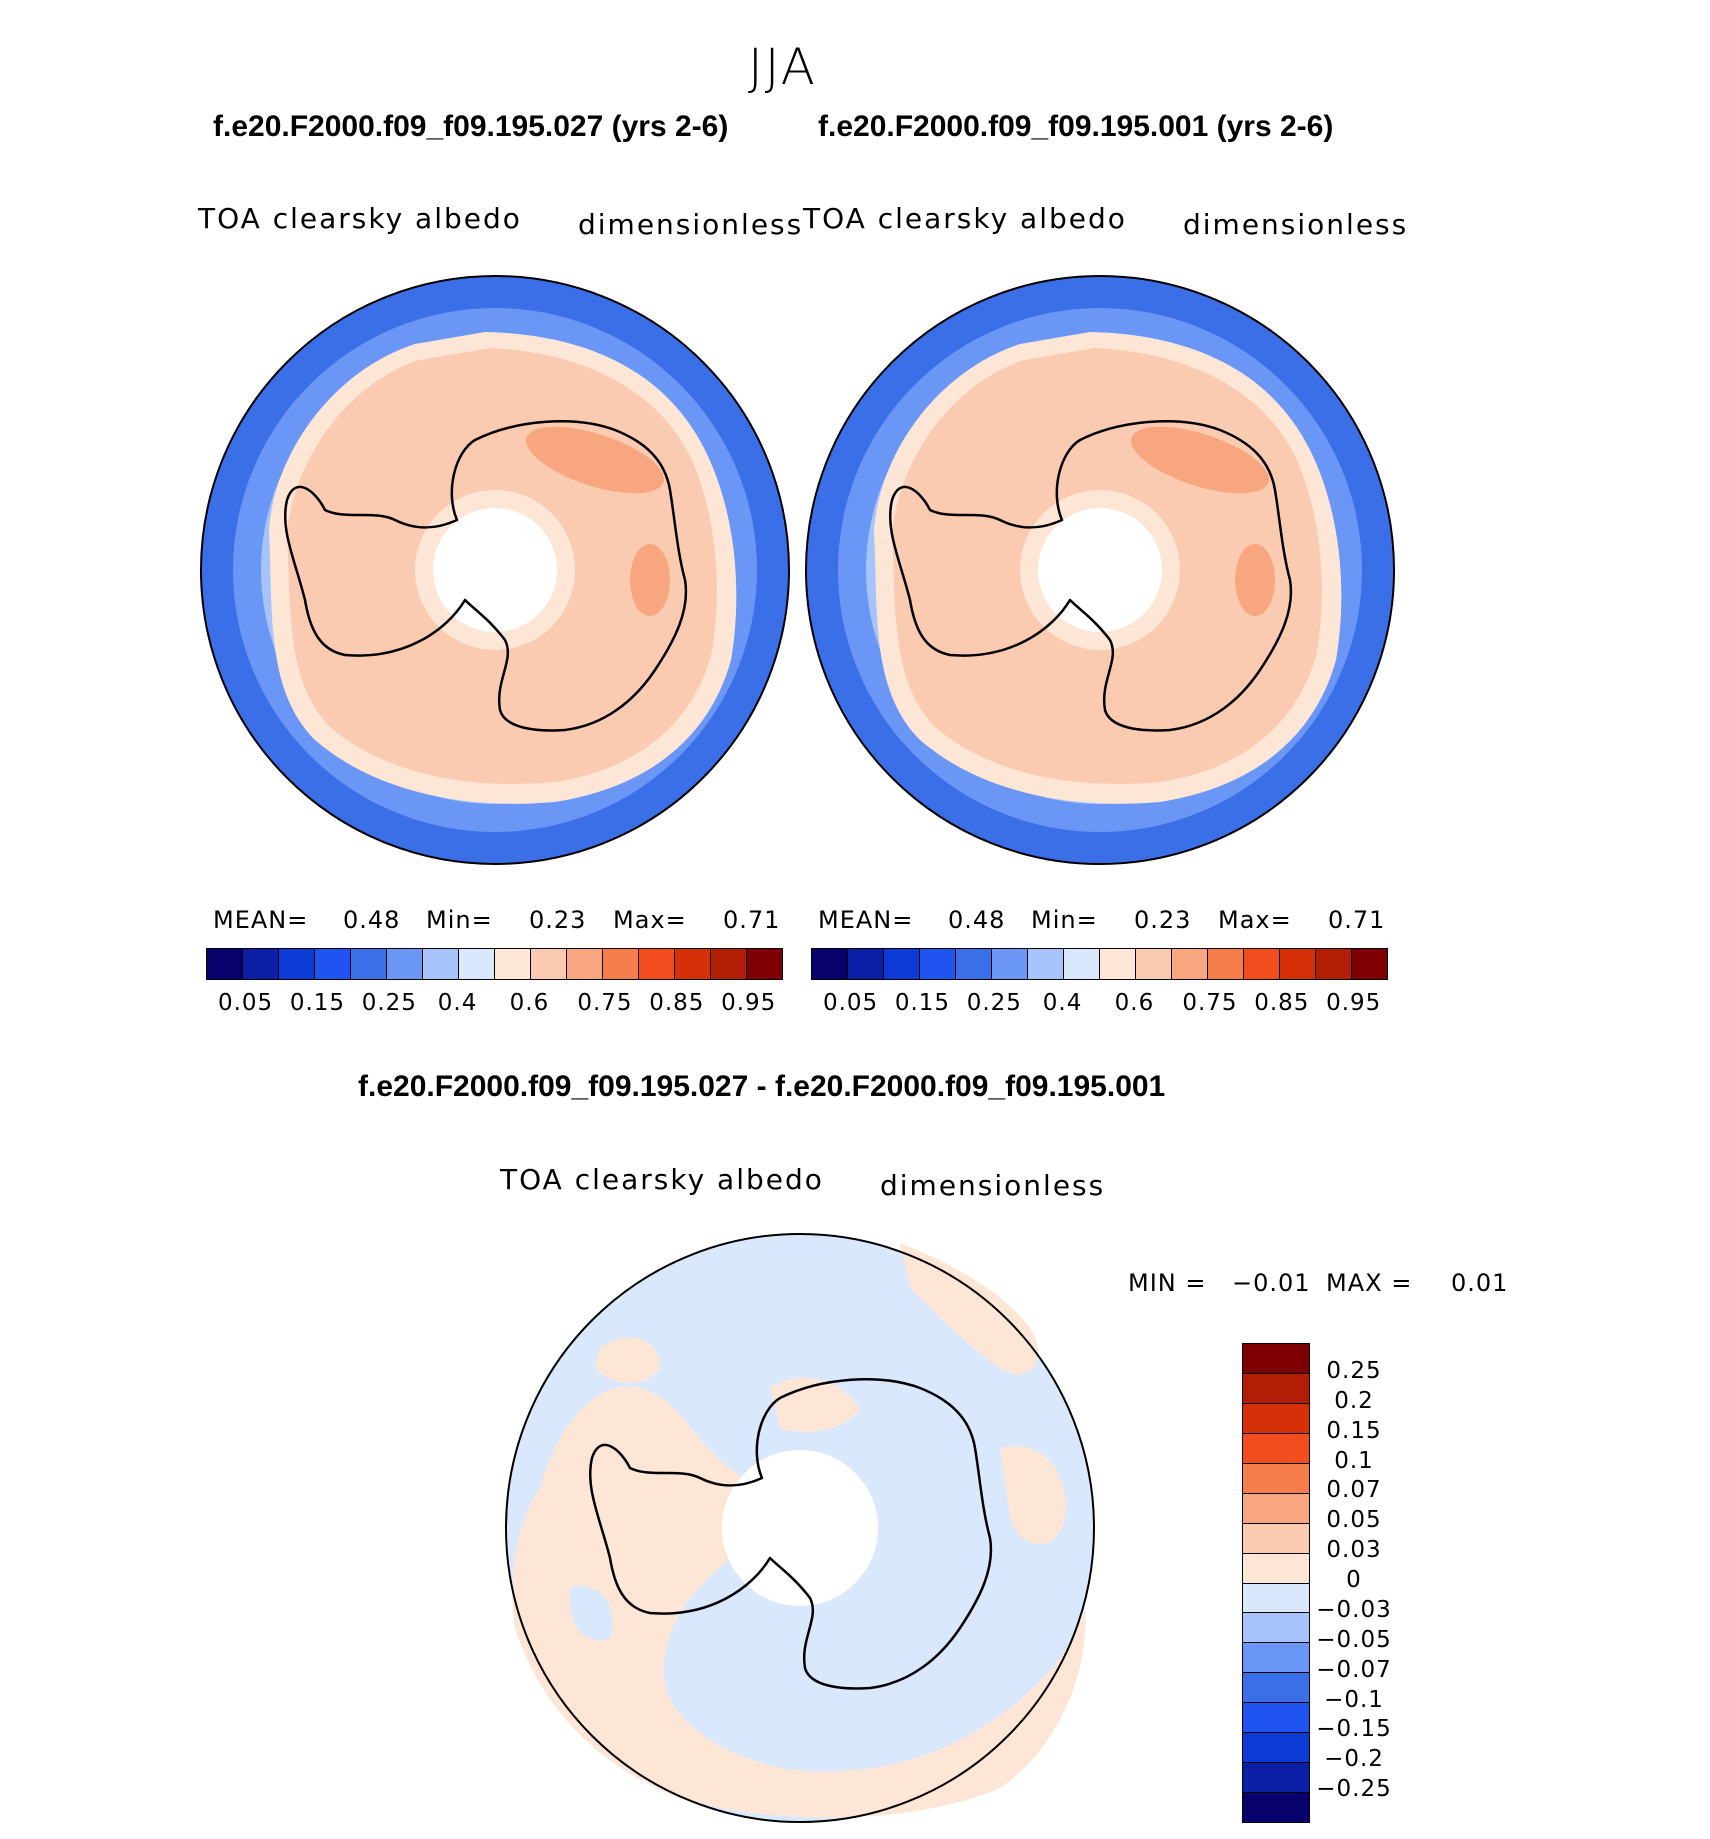 This screenshot has width=1710, height=1839. I want to click on panel-1-variable-label: TOA clearsky albedo, so click(360, 218).